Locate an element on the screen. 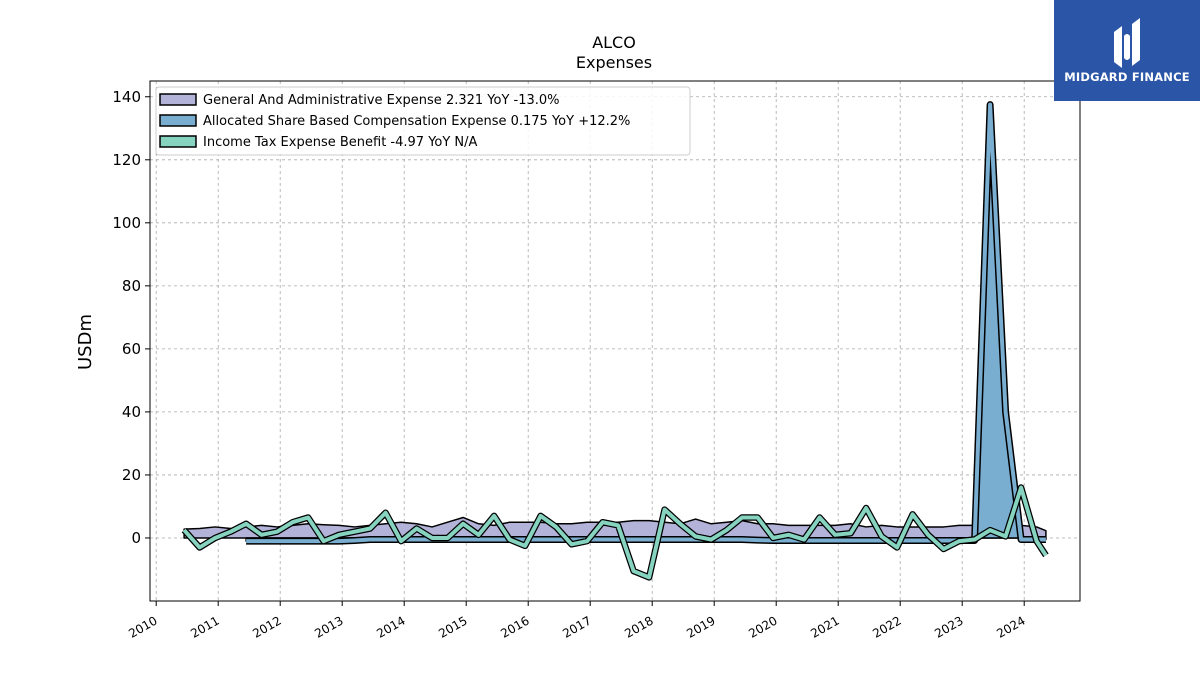 This screenshot has height=675, width=1200. x-tick-label: 2022 is located at coordinates (886, 626).